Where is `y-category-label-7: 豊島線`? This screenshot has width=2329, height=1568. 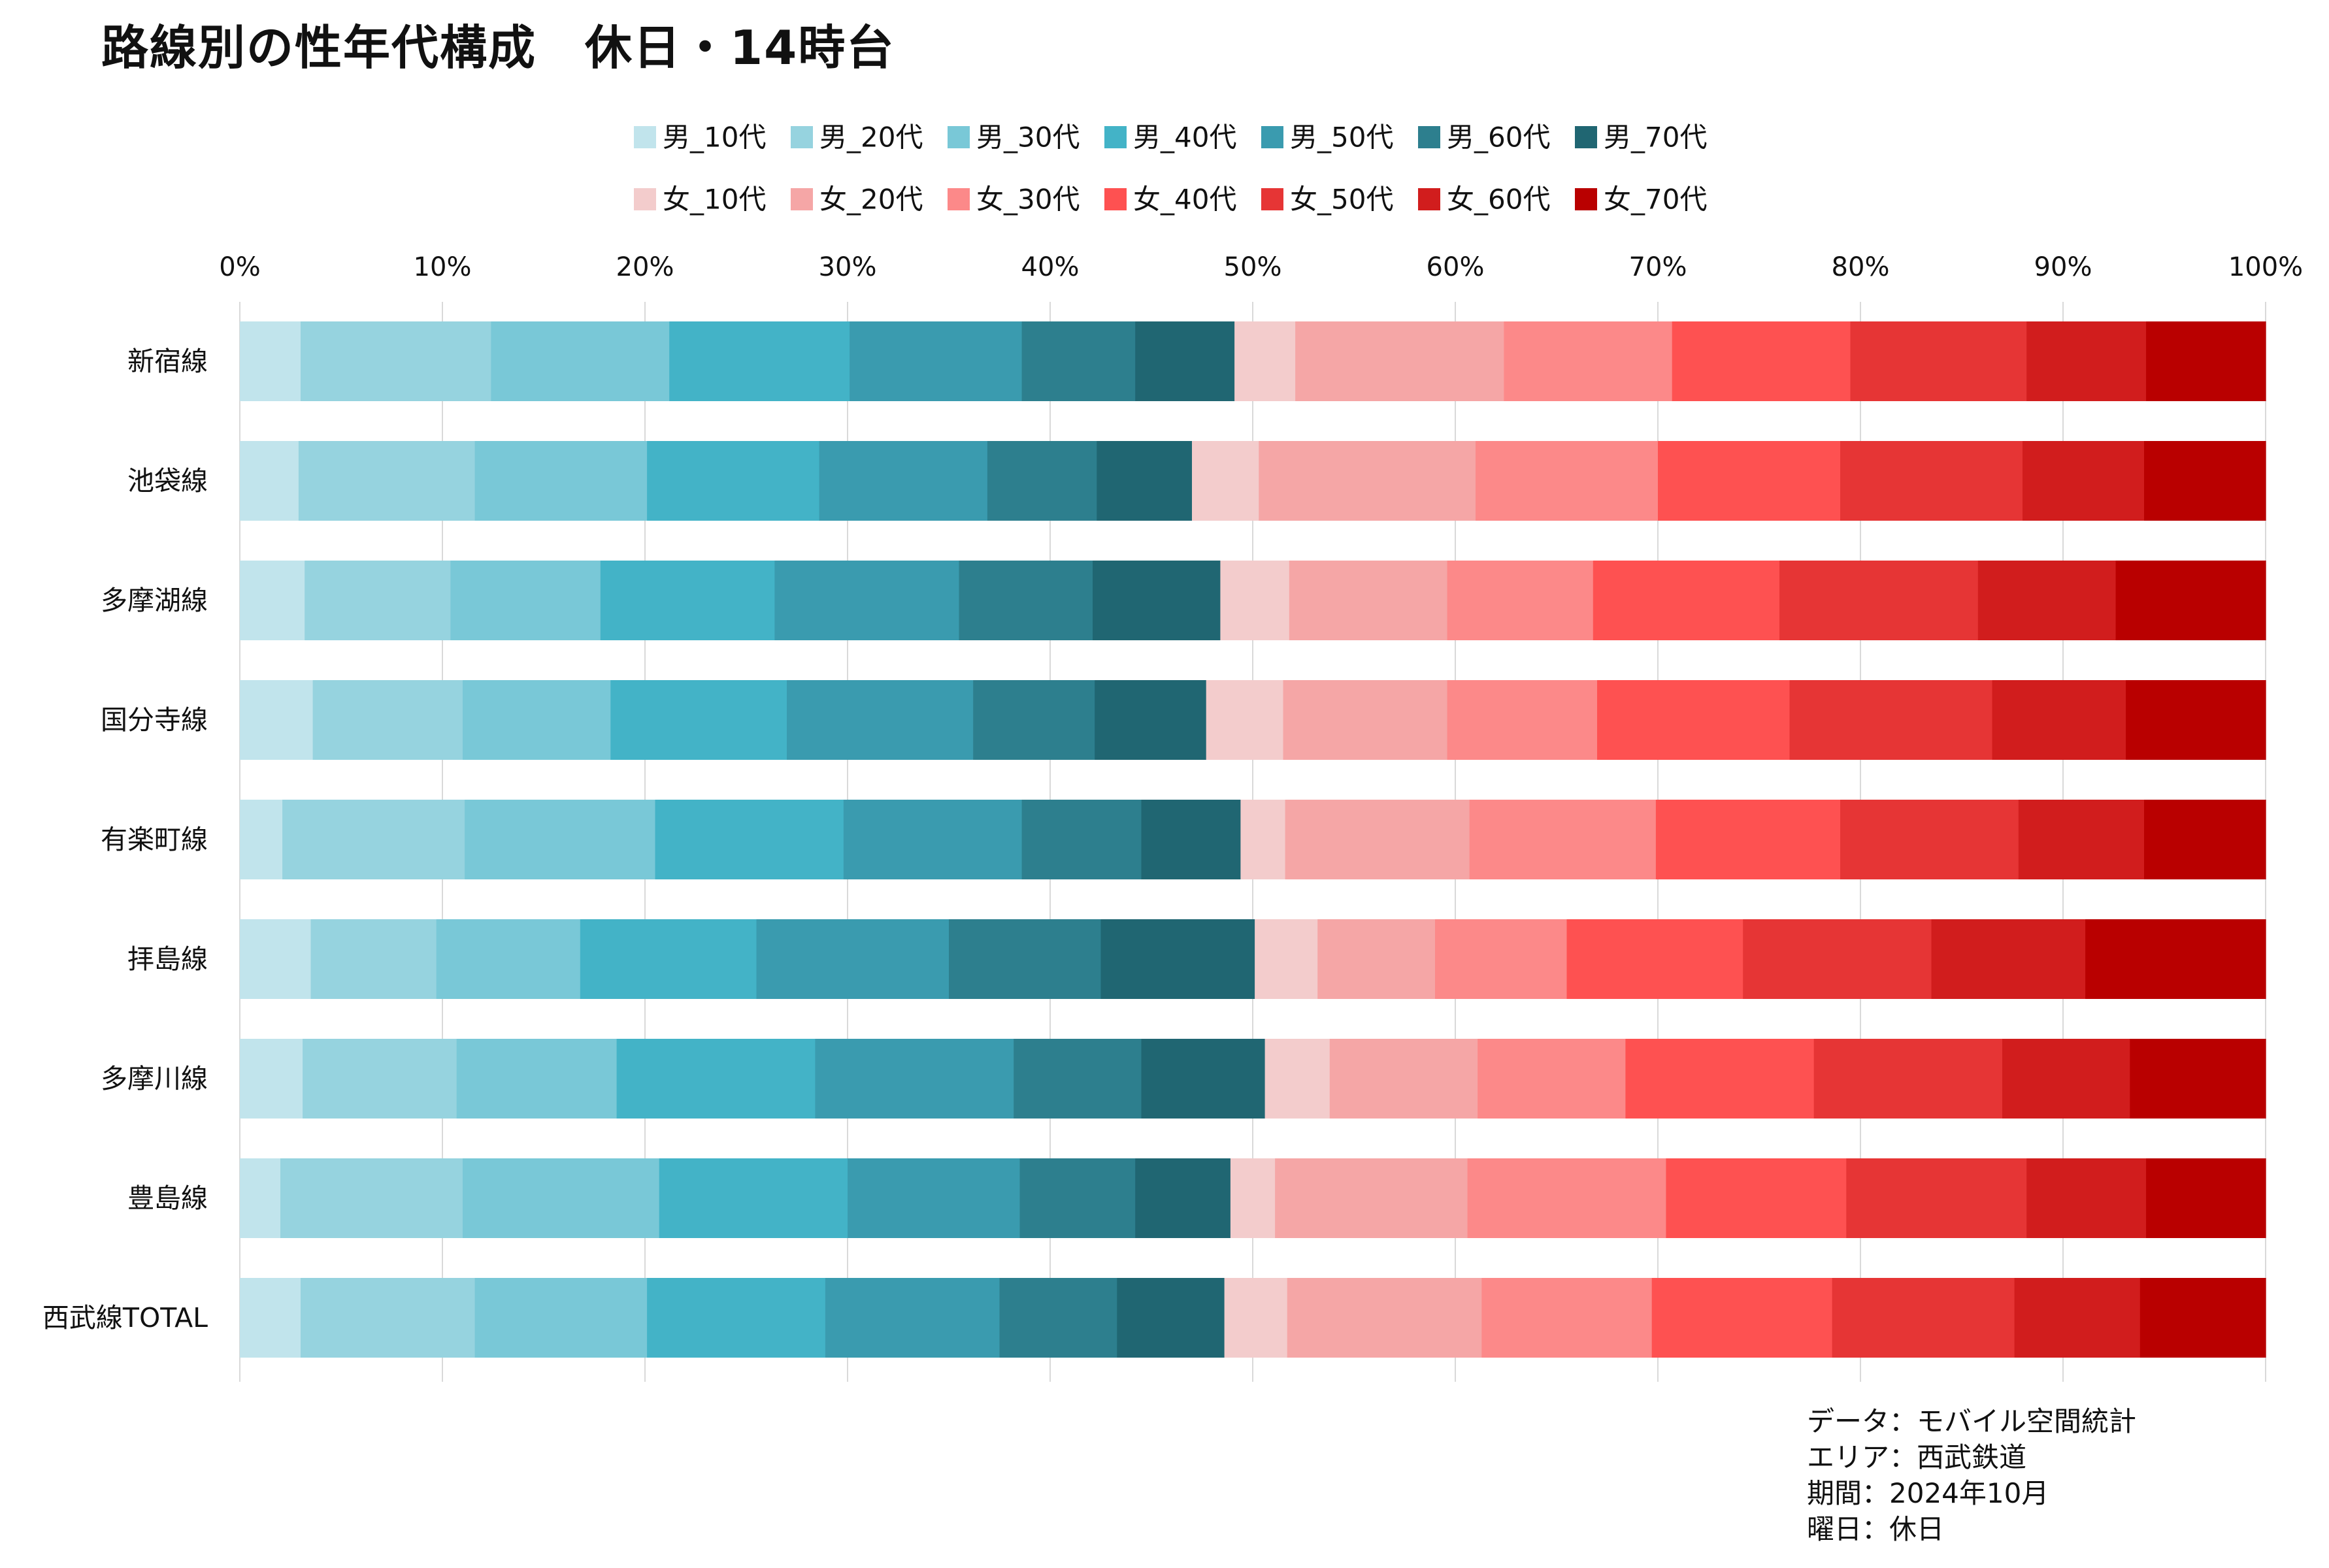
y-category-label-7: 豊島線 is located at coordinates (167, 1198).